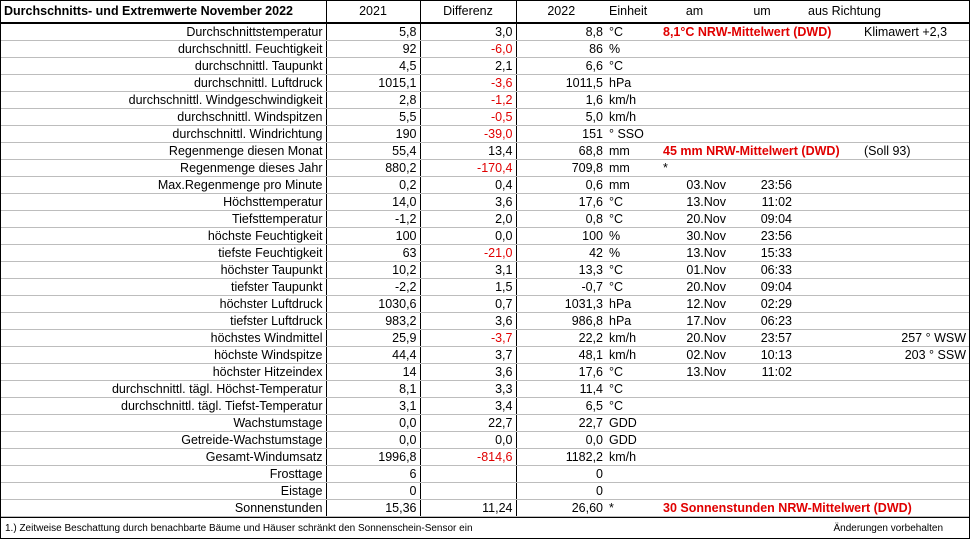 Image resolution: width=970 pixels, height=539 pixels. Describe the element at coordinates (762, 253) in the screenshot. I see `time-um: 15:33` at that location.